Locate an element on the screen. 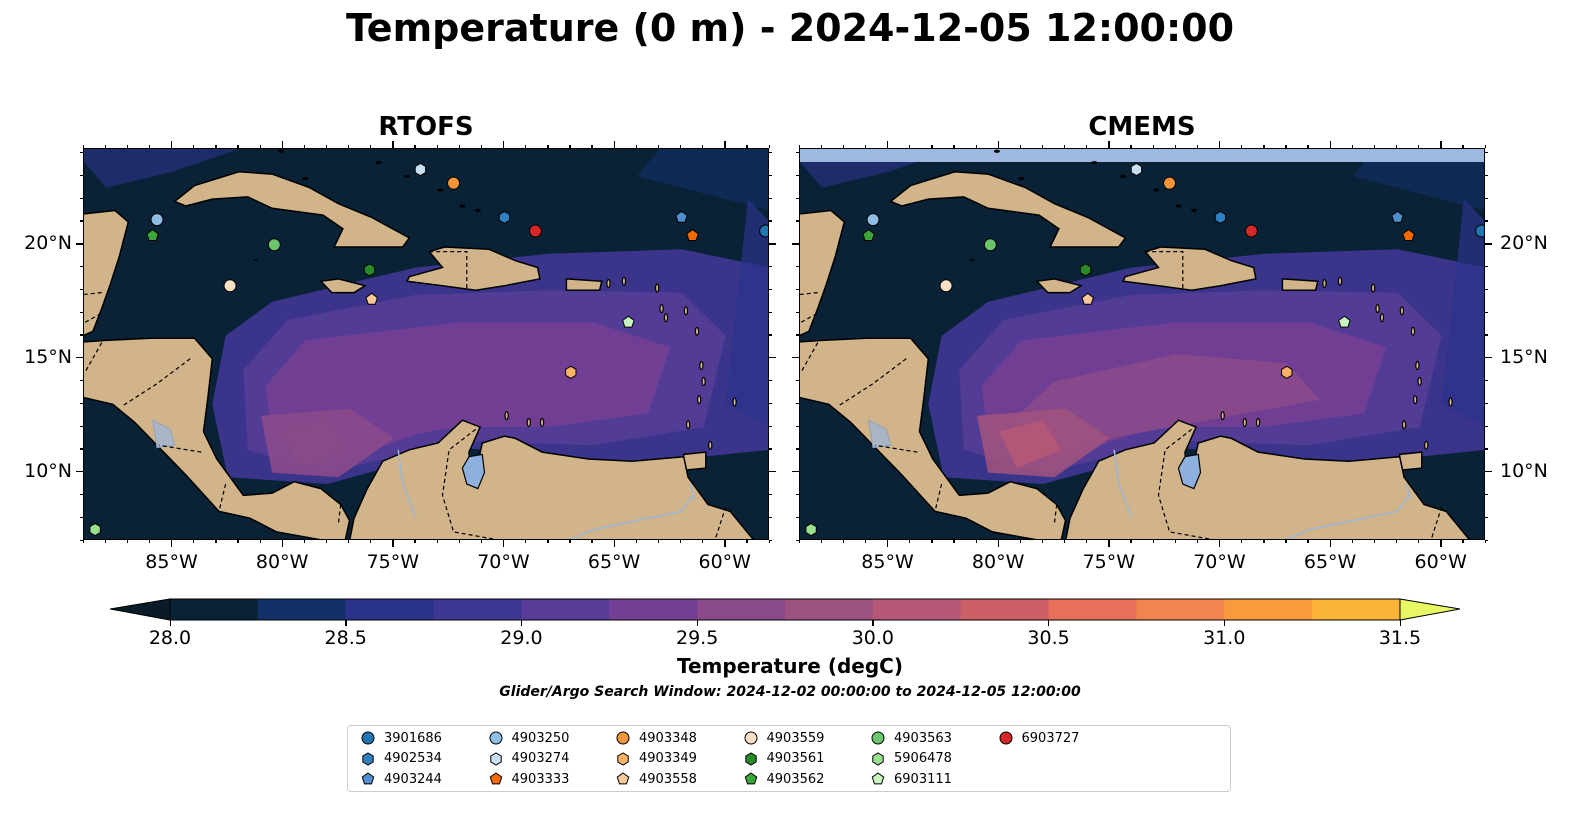  legend-item: 6903111 is located at coordinates (911, 779).